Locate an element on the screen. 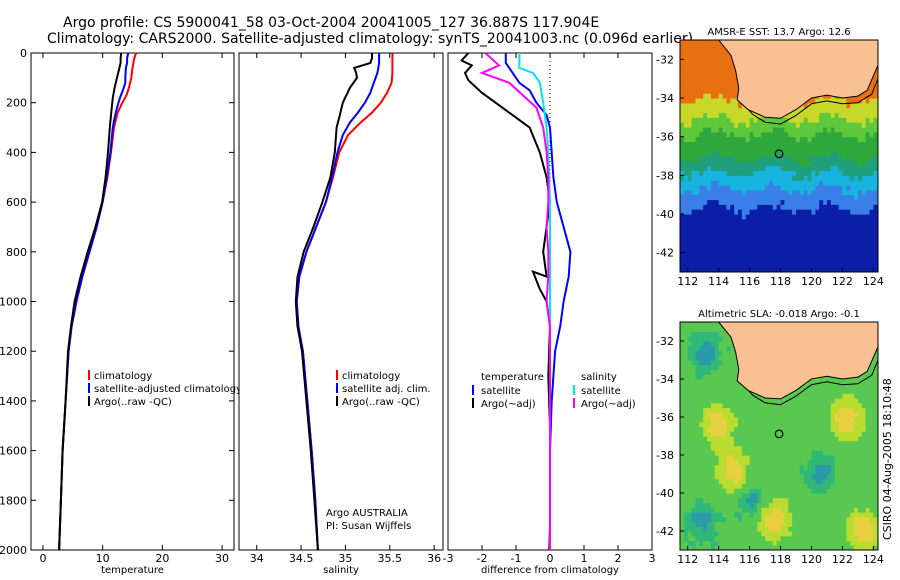 This screenshot has width=900, height=580. legend-heading-temperature: temperature is located at coordinates (512, 377).